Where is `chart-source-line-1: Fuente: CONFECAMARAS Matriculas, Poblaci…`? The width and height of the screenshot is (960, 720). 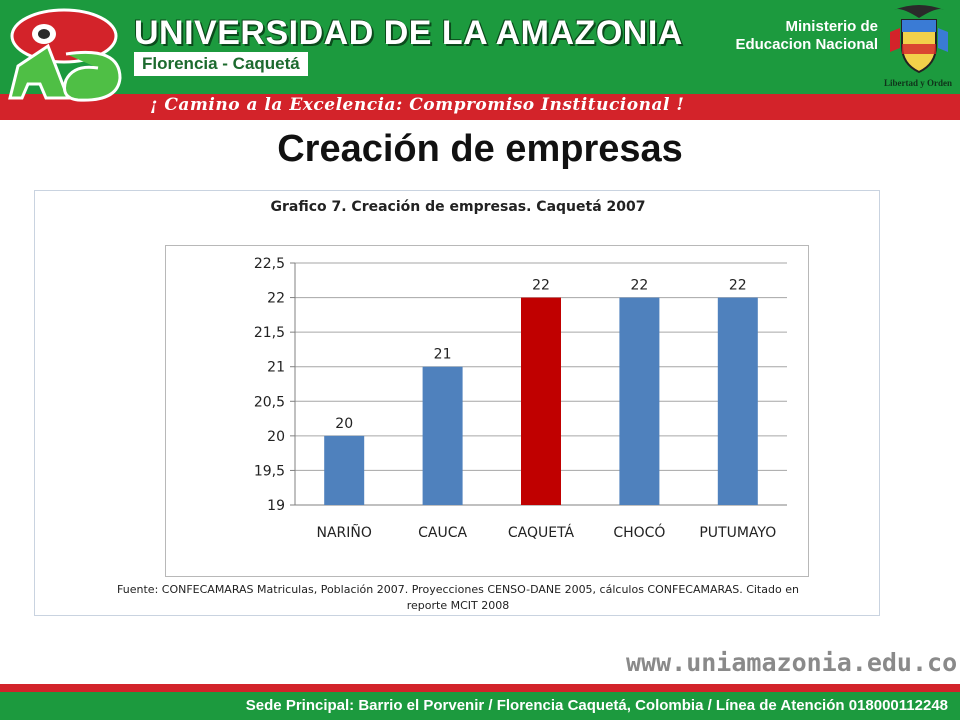 chart-source-line-1: Fuente: CONFECAMARAS Matriculas, Poblaci… is located at coordinates (458, 589).